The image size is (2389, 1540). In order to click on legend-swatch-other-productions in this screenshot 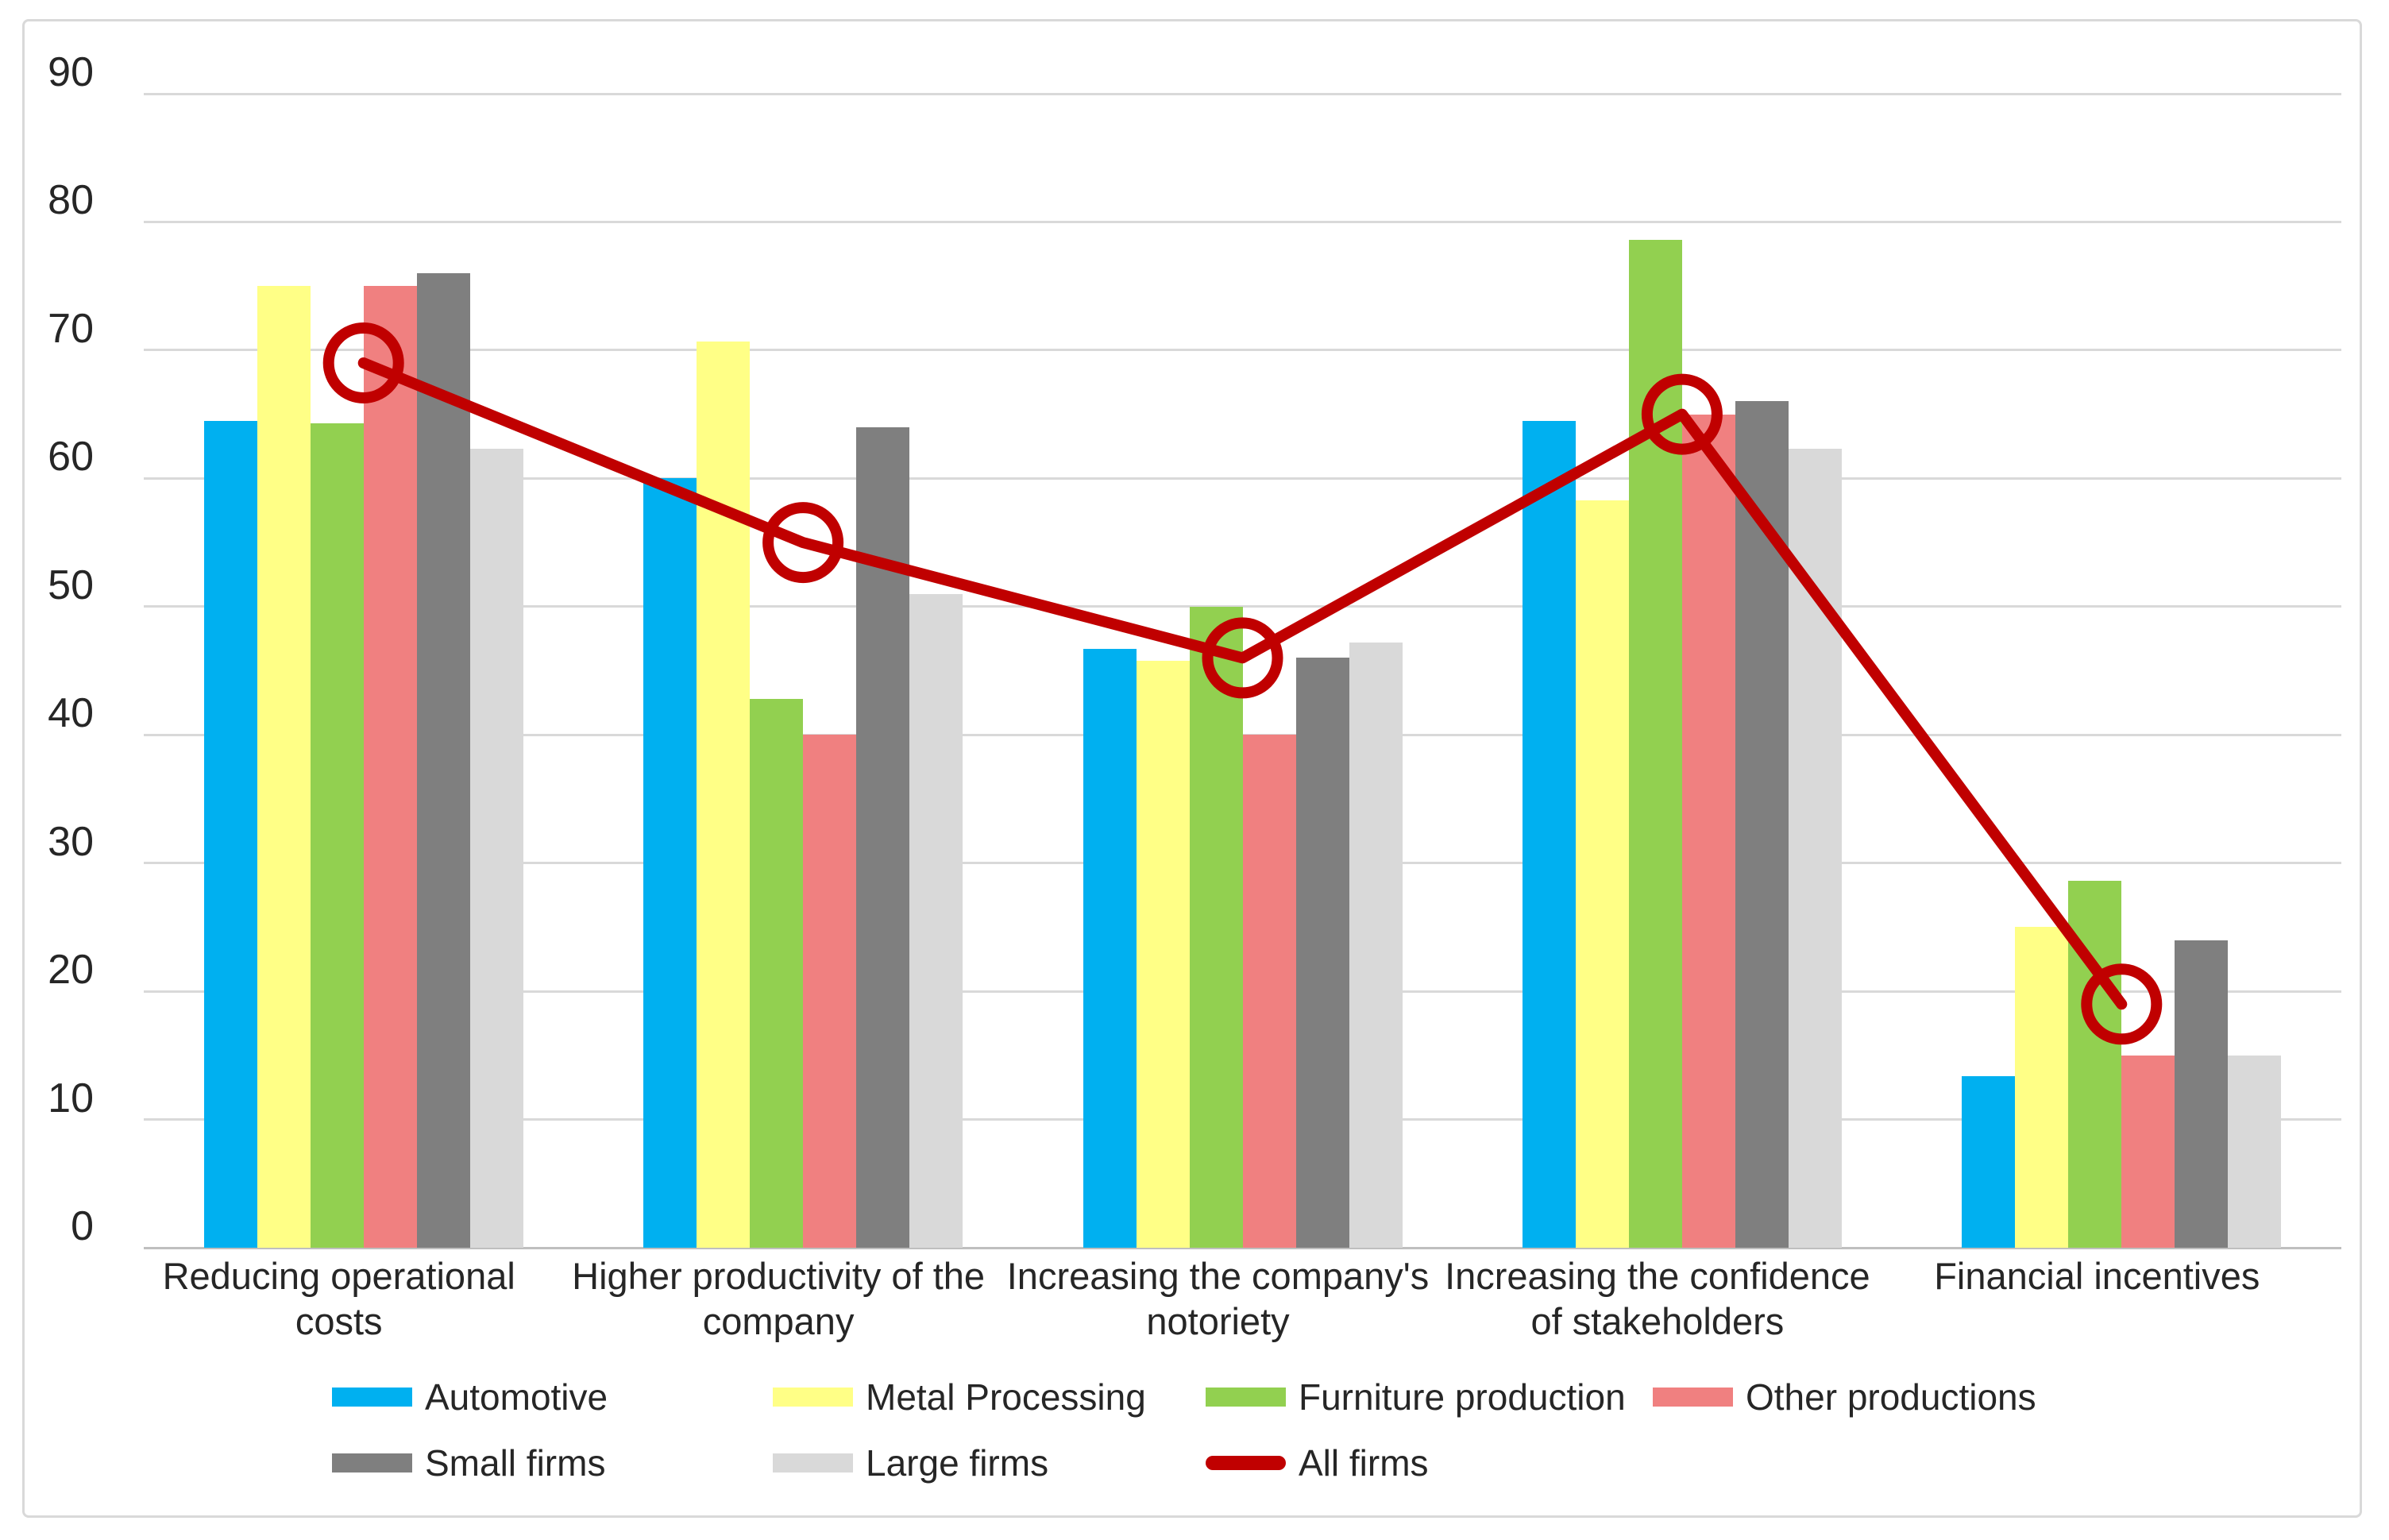, I will do `click(1693, 1397)`.